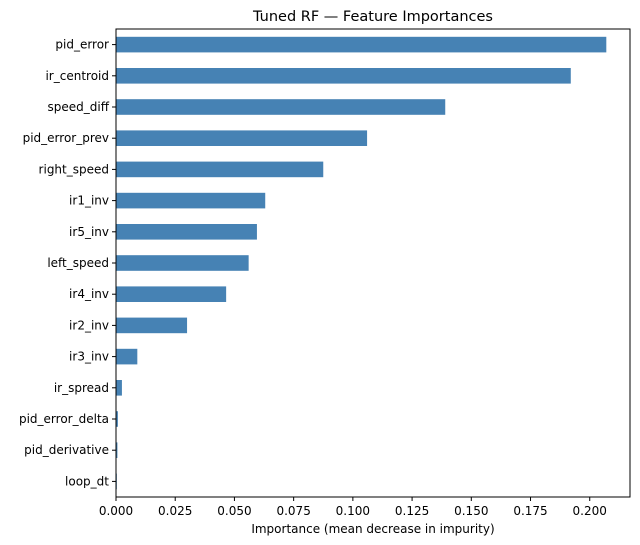 The height and width of the screenshot is (545, 640). Describe the element at coordinates (119, 388) in the screenshot. I see `bar-ir-spread` at that location.